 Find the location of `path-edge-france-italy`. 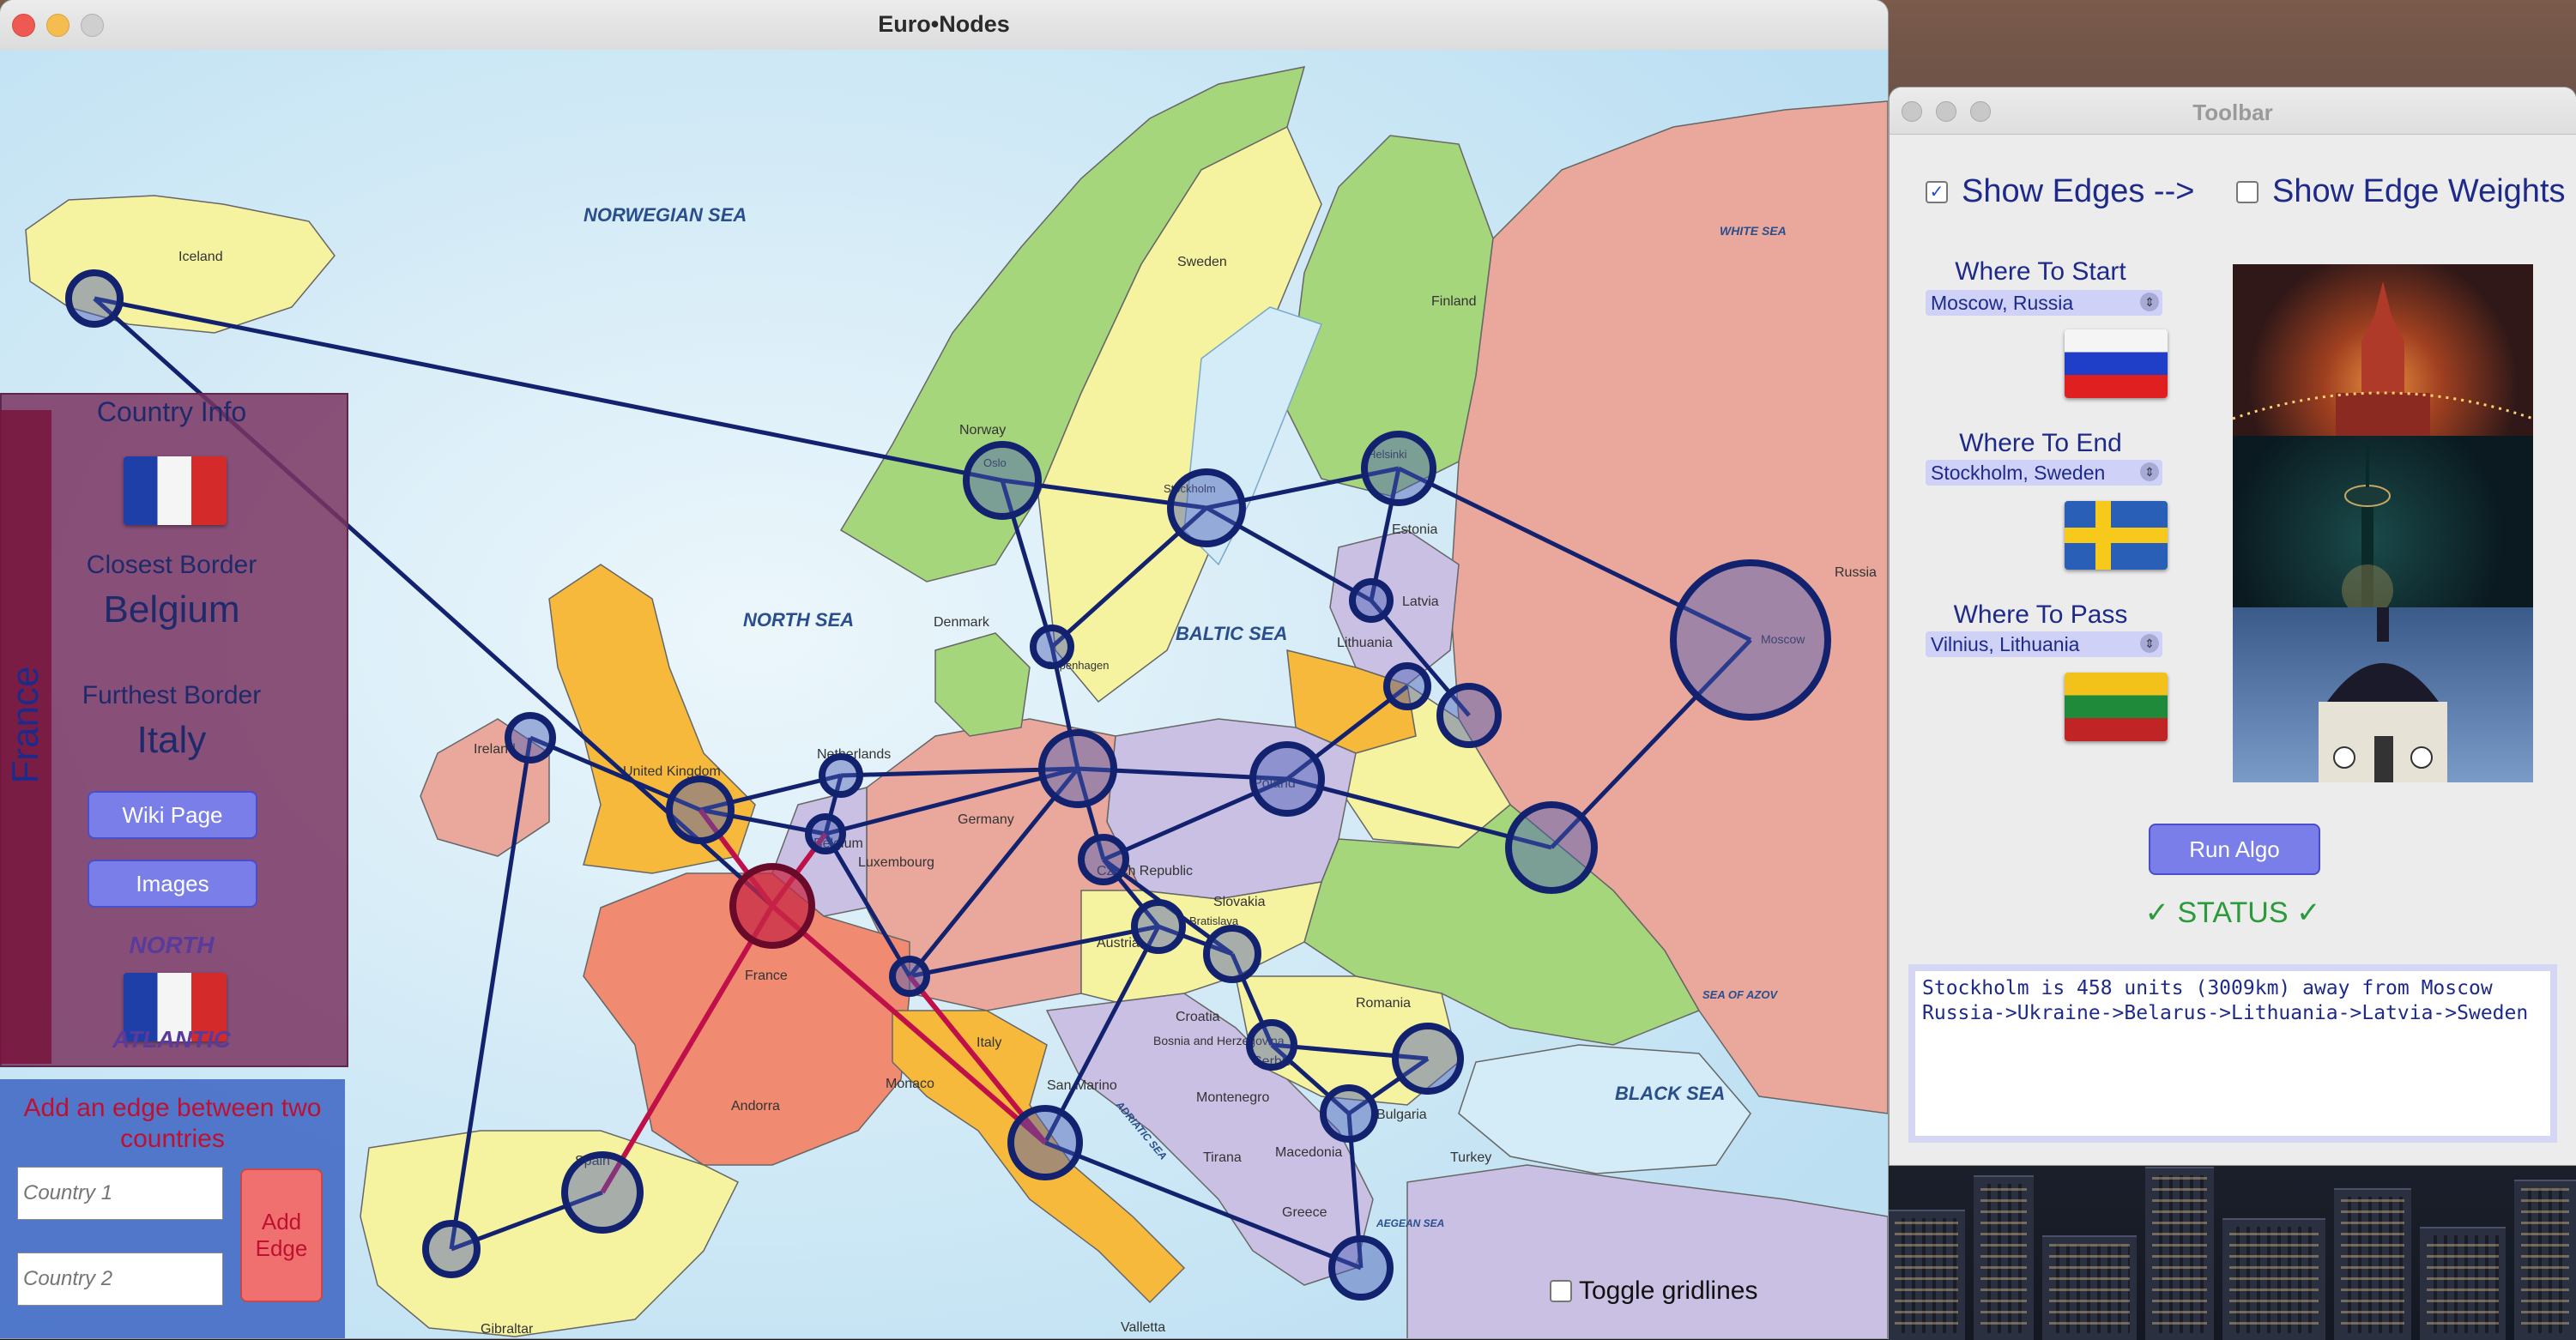

path-edge-france-italy is located at coordinates (909, 1024).